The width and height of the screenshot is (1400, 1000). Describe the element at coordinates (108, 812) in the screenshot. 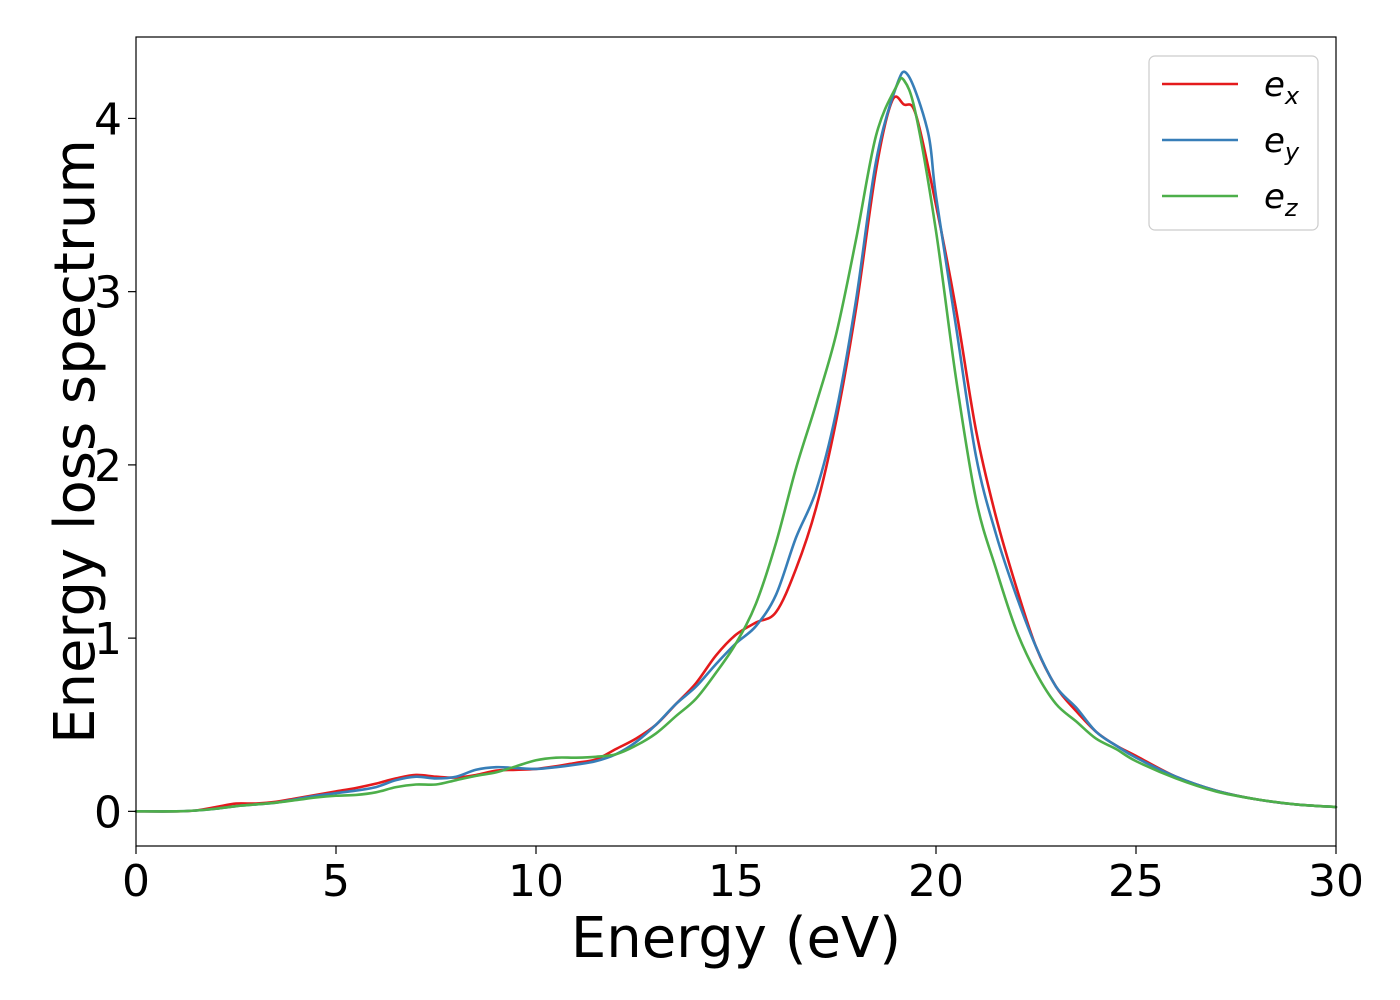

I see `y-tick-label: 0` at that location.